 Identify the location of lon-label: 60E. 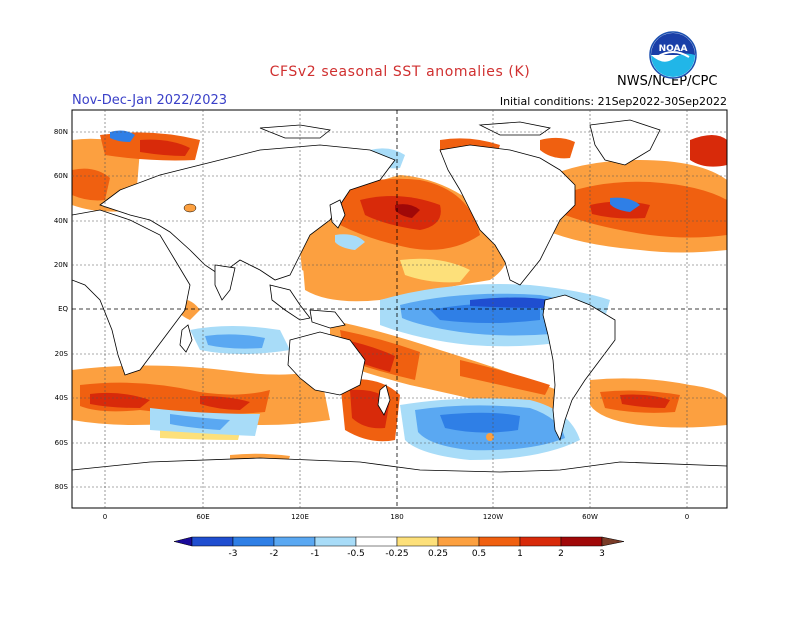
(202, 517).